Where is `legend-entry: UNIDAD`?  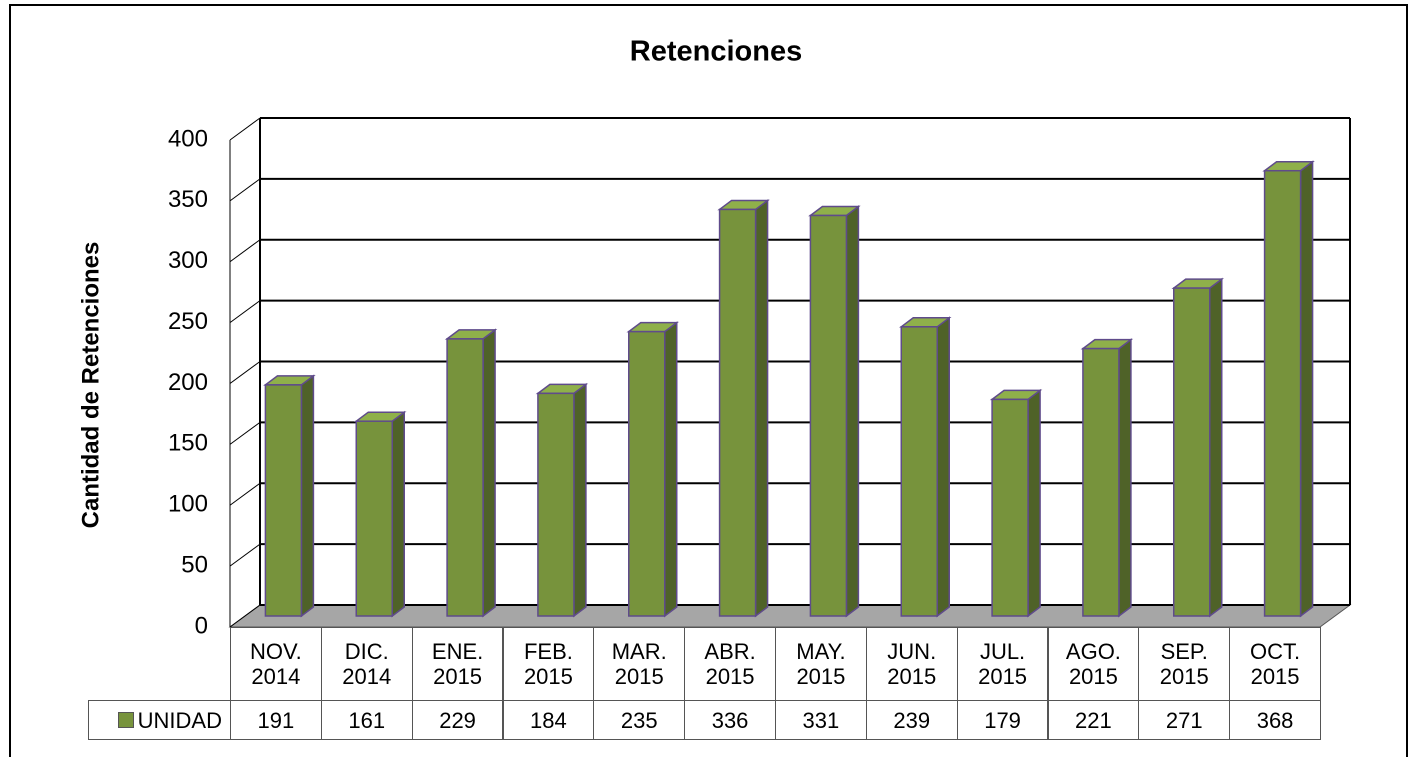 legend-entry: UNIDAD is located at coordinates (159, 720).